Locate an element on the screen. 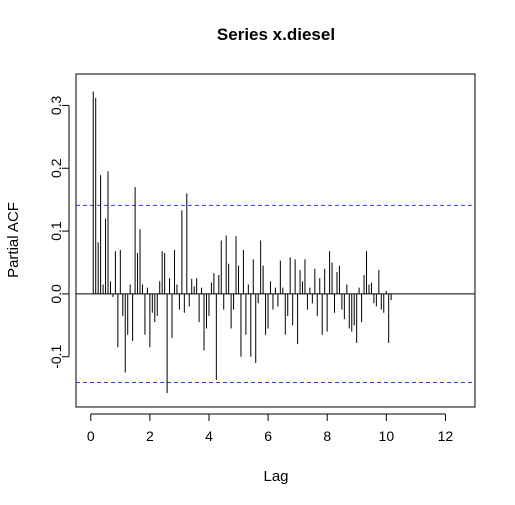 The height and width of the screenshot is (505, 515). y-axis-label: Partial ACF is located at coordinates (13, 240).